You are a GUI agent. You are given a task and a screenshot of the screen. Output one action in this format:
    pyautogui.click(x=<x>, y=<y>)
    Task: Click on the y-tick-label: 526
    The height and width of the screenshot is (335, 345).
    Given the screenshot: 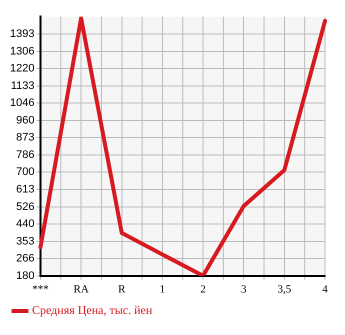 What is the action you would take?
    pyautogui.click(x=25, y=206)
    